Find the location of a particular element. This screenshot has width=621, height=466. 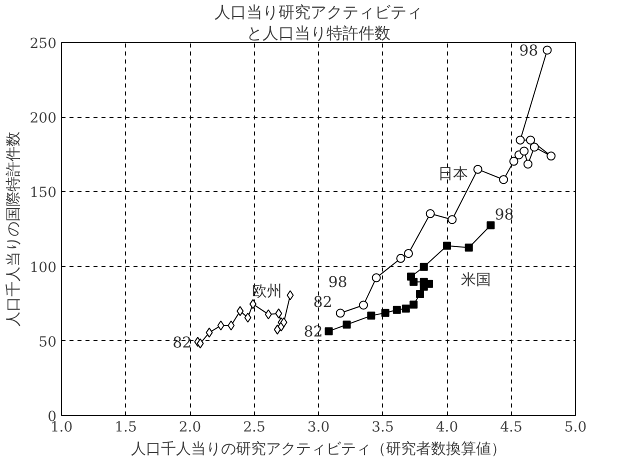

x-tick-label: 2.0 is located at coordinates (190, 428).